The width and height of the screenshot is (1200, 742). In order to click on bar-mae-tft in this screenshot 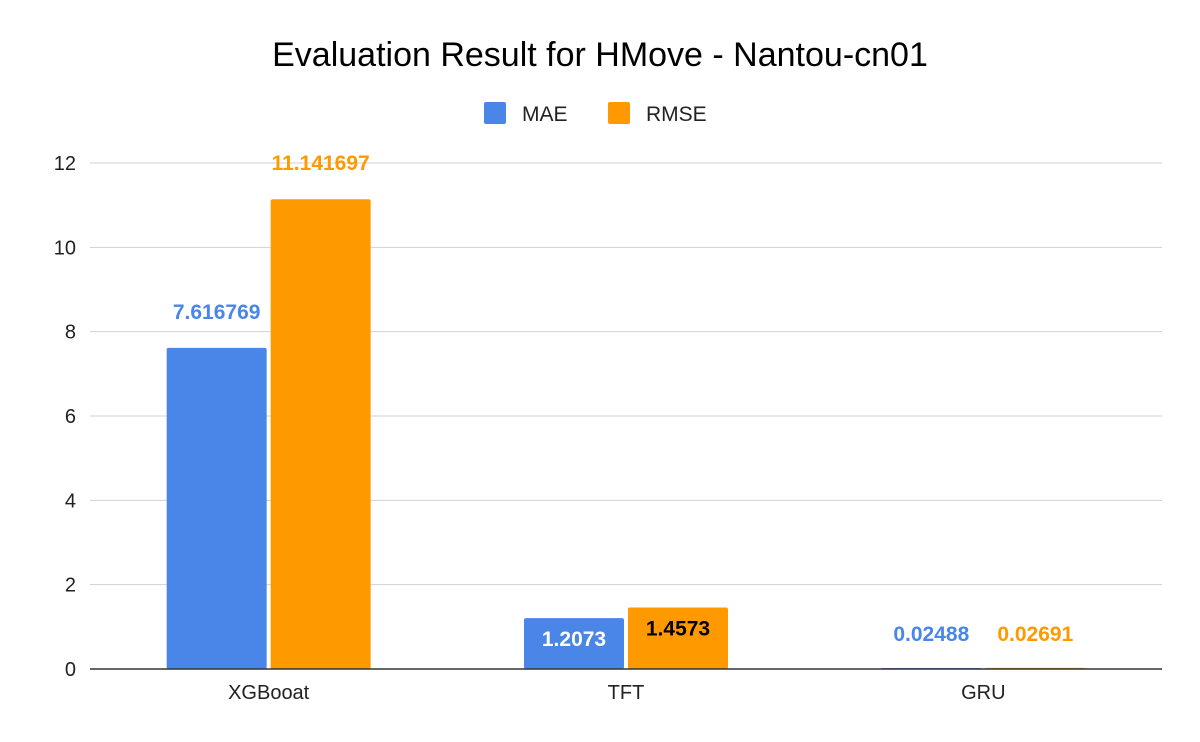, I will do `click(574, 643)`.